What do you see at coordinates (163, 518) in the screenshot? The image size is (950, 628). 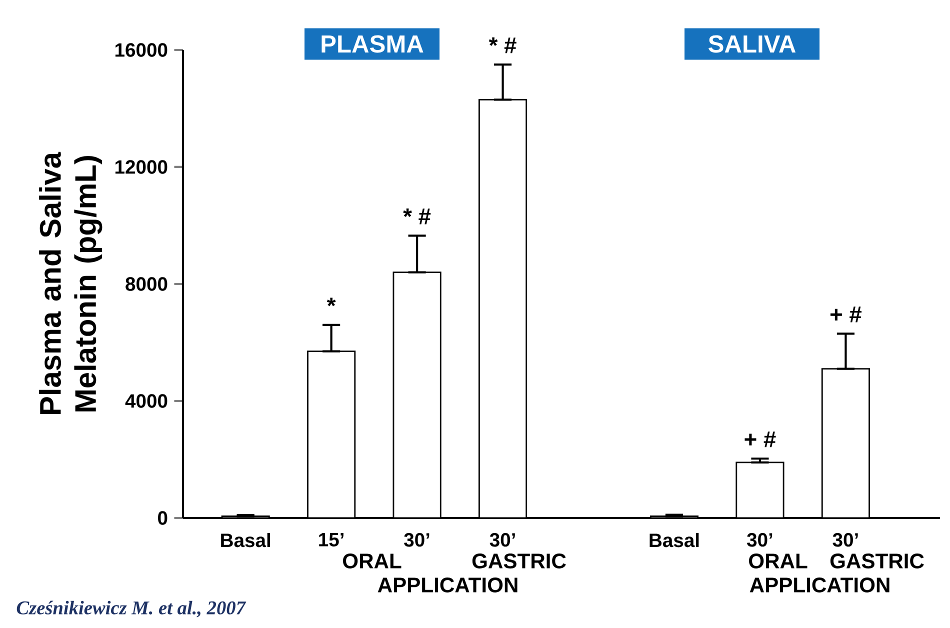 I see `y-tick-label: 0` at bounding box center [163, 518].